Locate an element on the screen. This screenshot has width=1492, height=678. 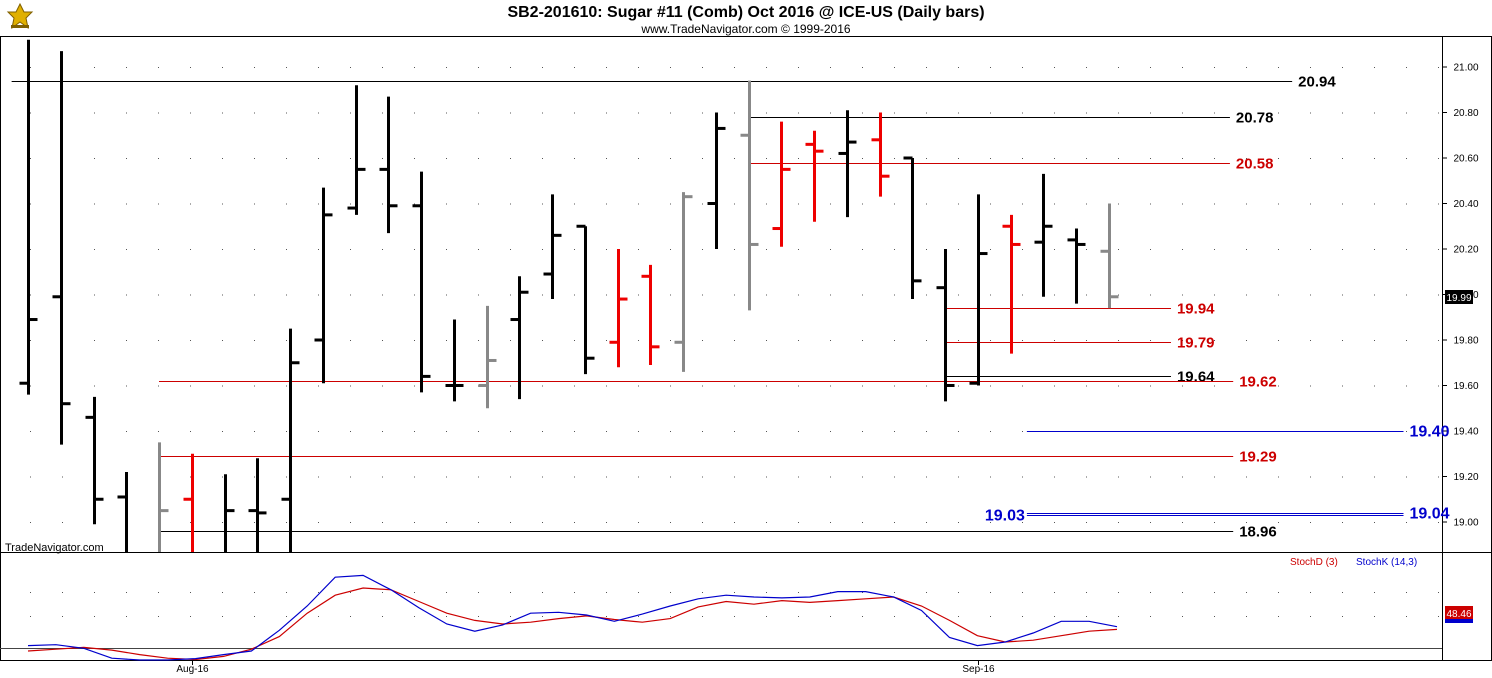
last-price-label: 19.99 is located at coordinates (1458, 298).